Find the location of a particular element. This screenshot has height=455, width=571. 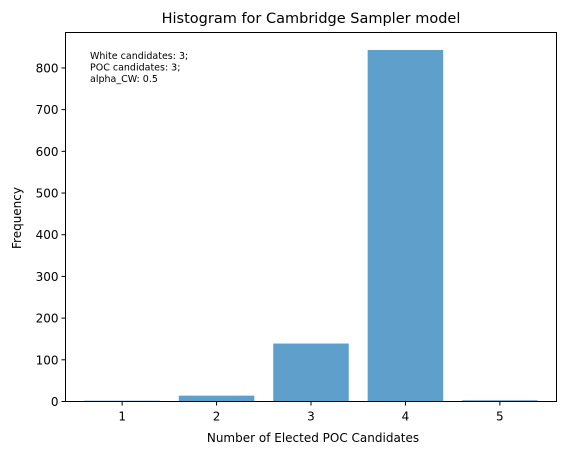

y-axis: 0 100 200 300 400 500 600 700 800 is located at coordinates (51, 235).